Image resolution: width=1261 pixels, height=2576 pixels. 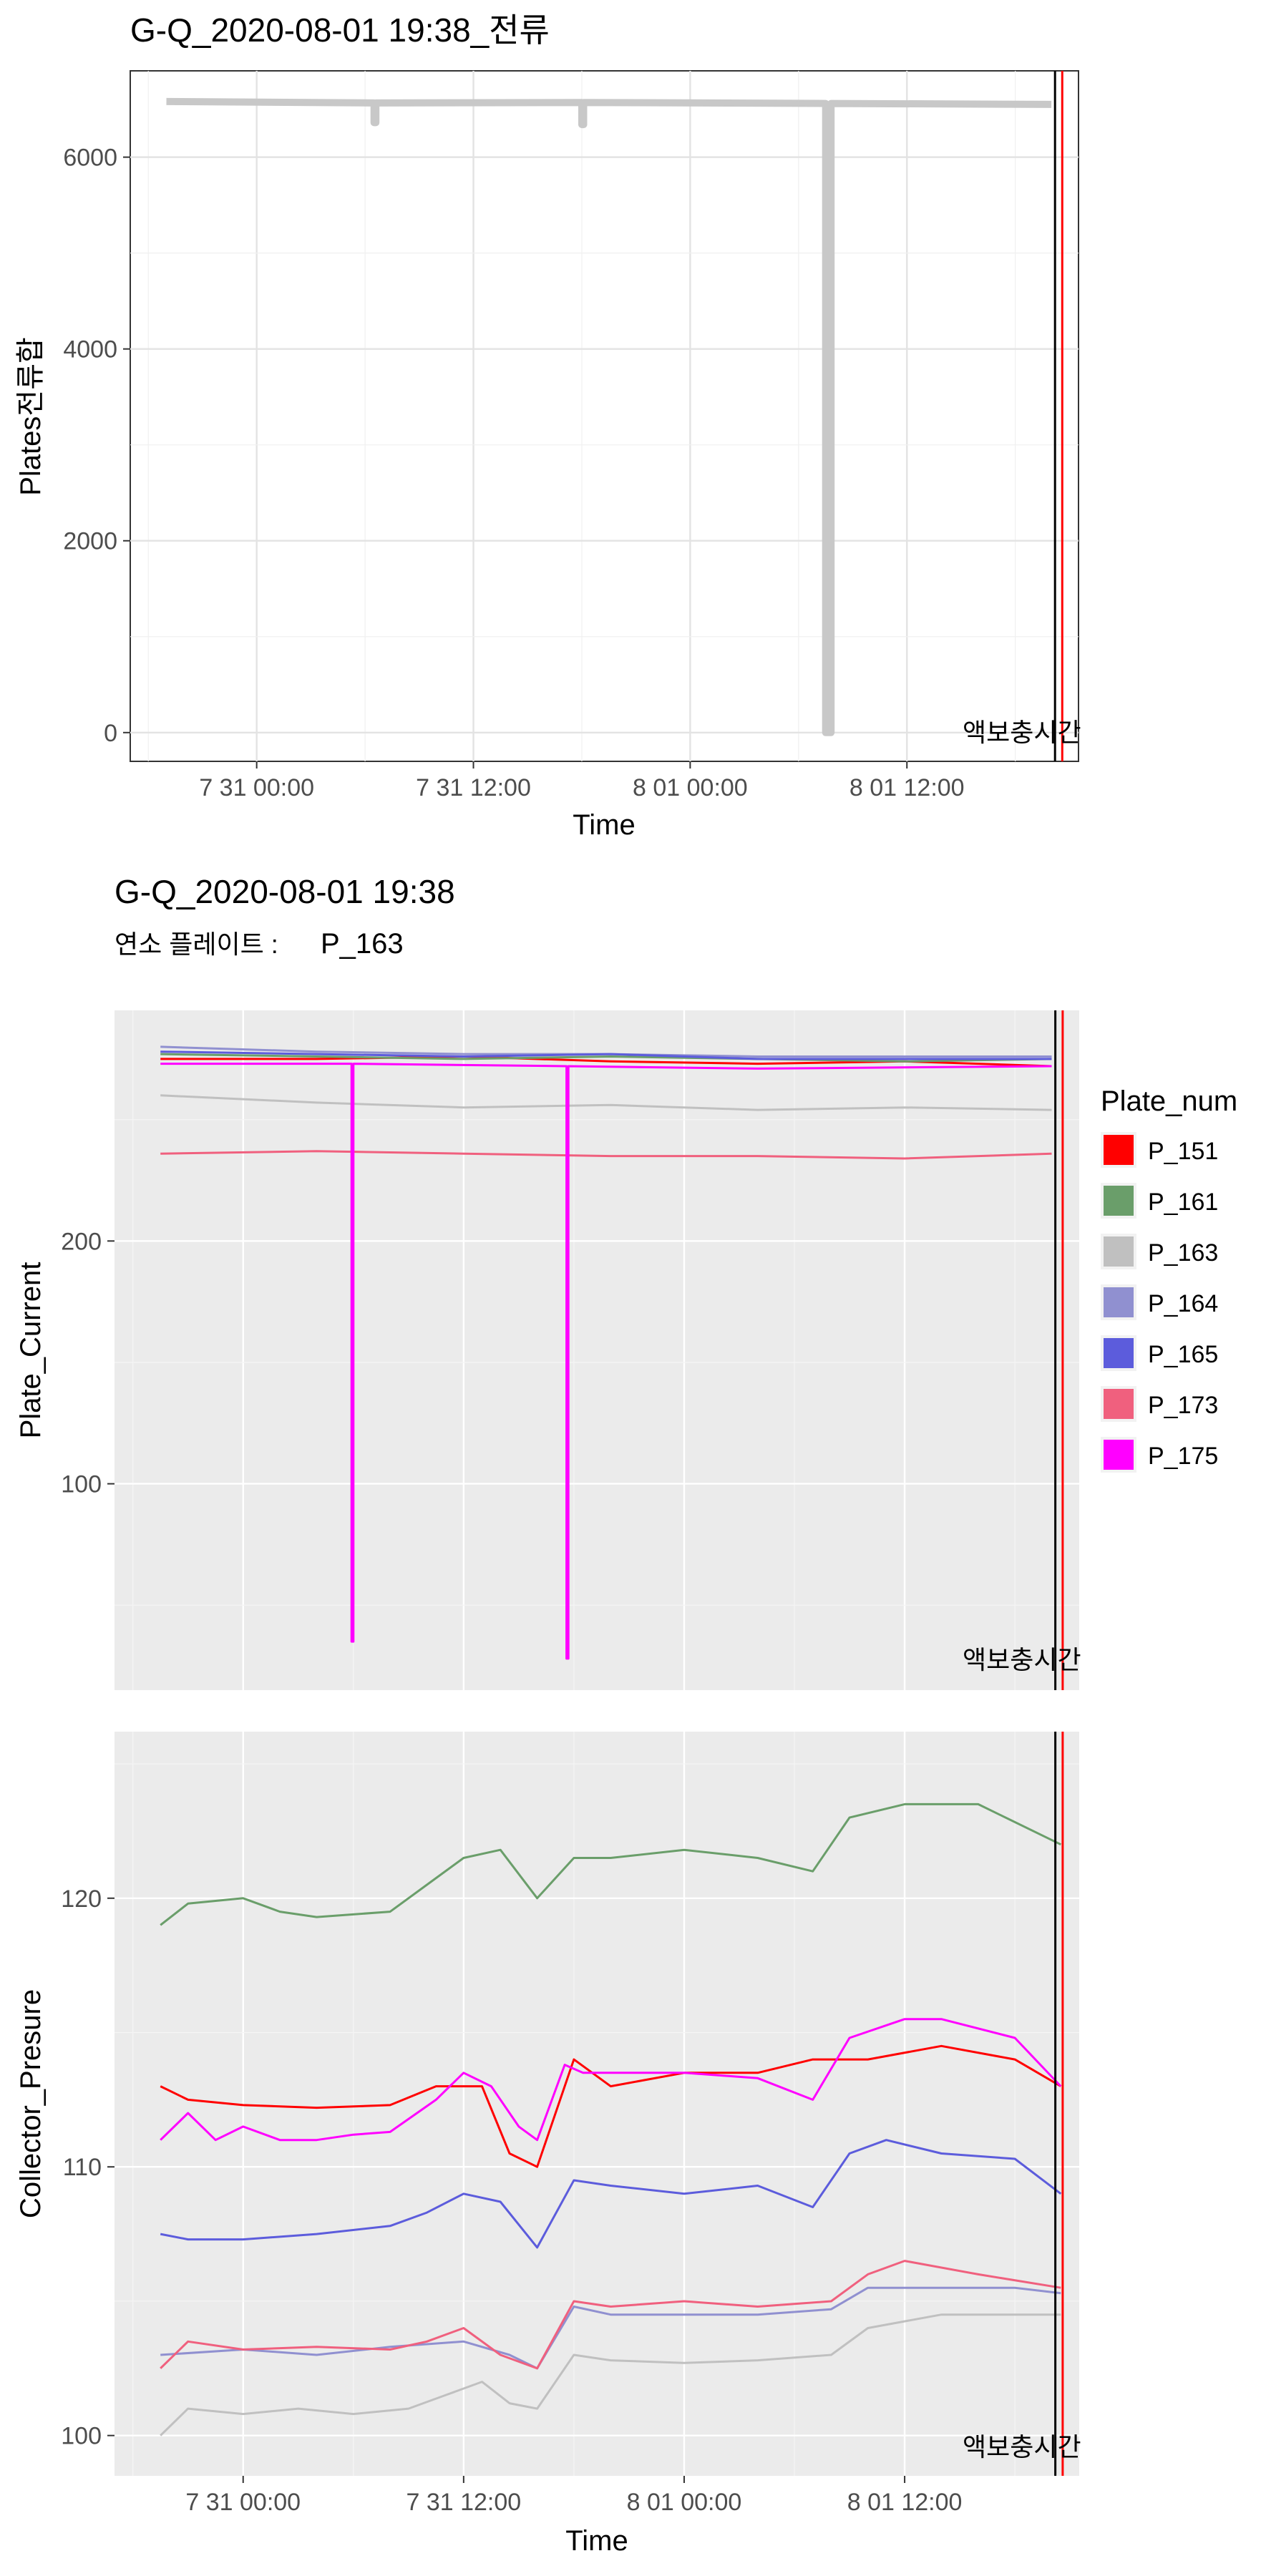 What do you see at coordinates (596, 2541) in the screenshot?
I see `bottom-chart-x-label: Time` at bounding box center [596, 2541].